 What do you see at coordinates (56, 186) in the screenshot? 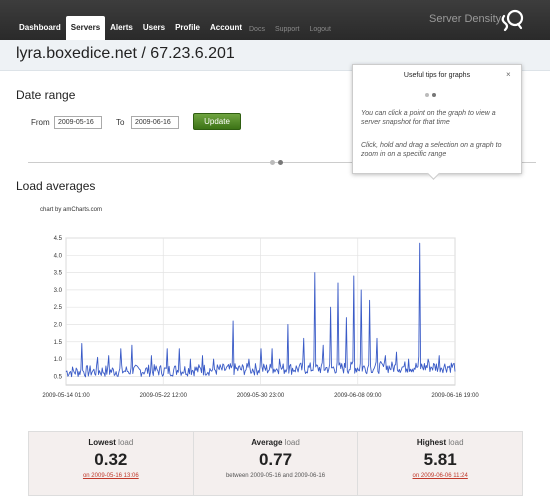
I see `load-averages-heading: Load averages` at bounding box center [56, 186].